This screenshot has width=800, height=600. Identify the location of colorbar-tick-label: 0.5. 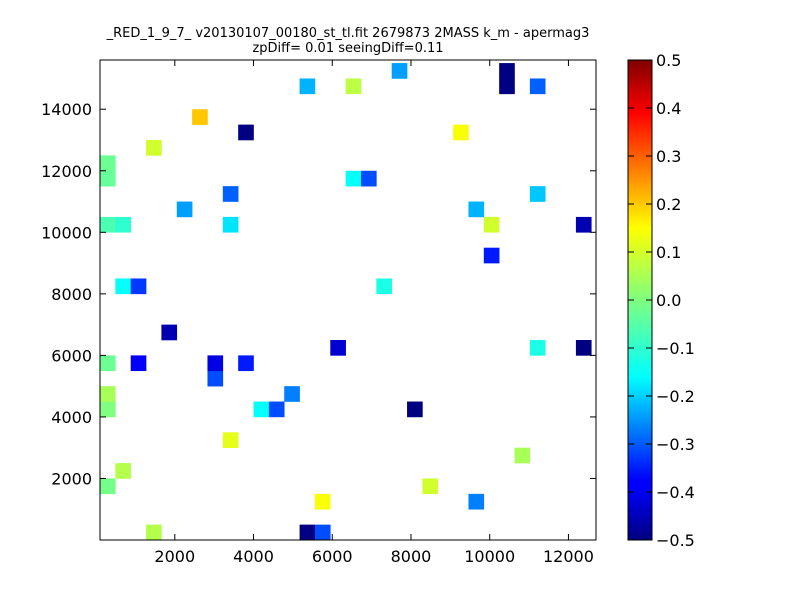
(668, 60).